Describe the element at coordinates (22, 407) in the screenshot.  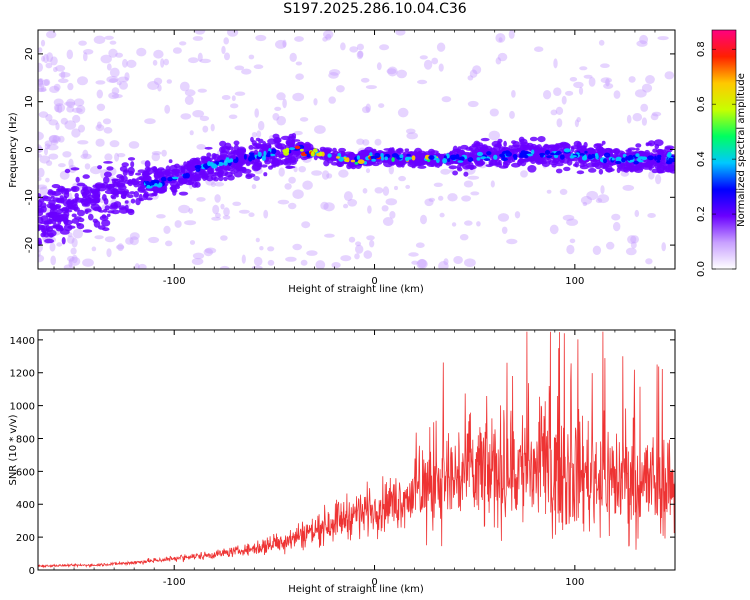
I see `snr-ytick-label: 1000` at that location.